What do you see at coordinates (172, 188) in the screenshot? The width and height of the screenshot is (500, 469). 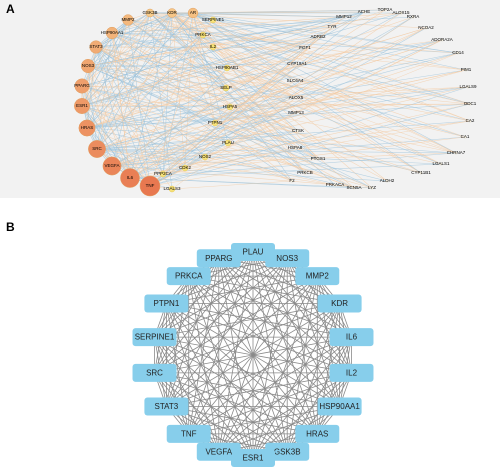 I see `node-label: LGALS3` at bounding box center [172, 188].